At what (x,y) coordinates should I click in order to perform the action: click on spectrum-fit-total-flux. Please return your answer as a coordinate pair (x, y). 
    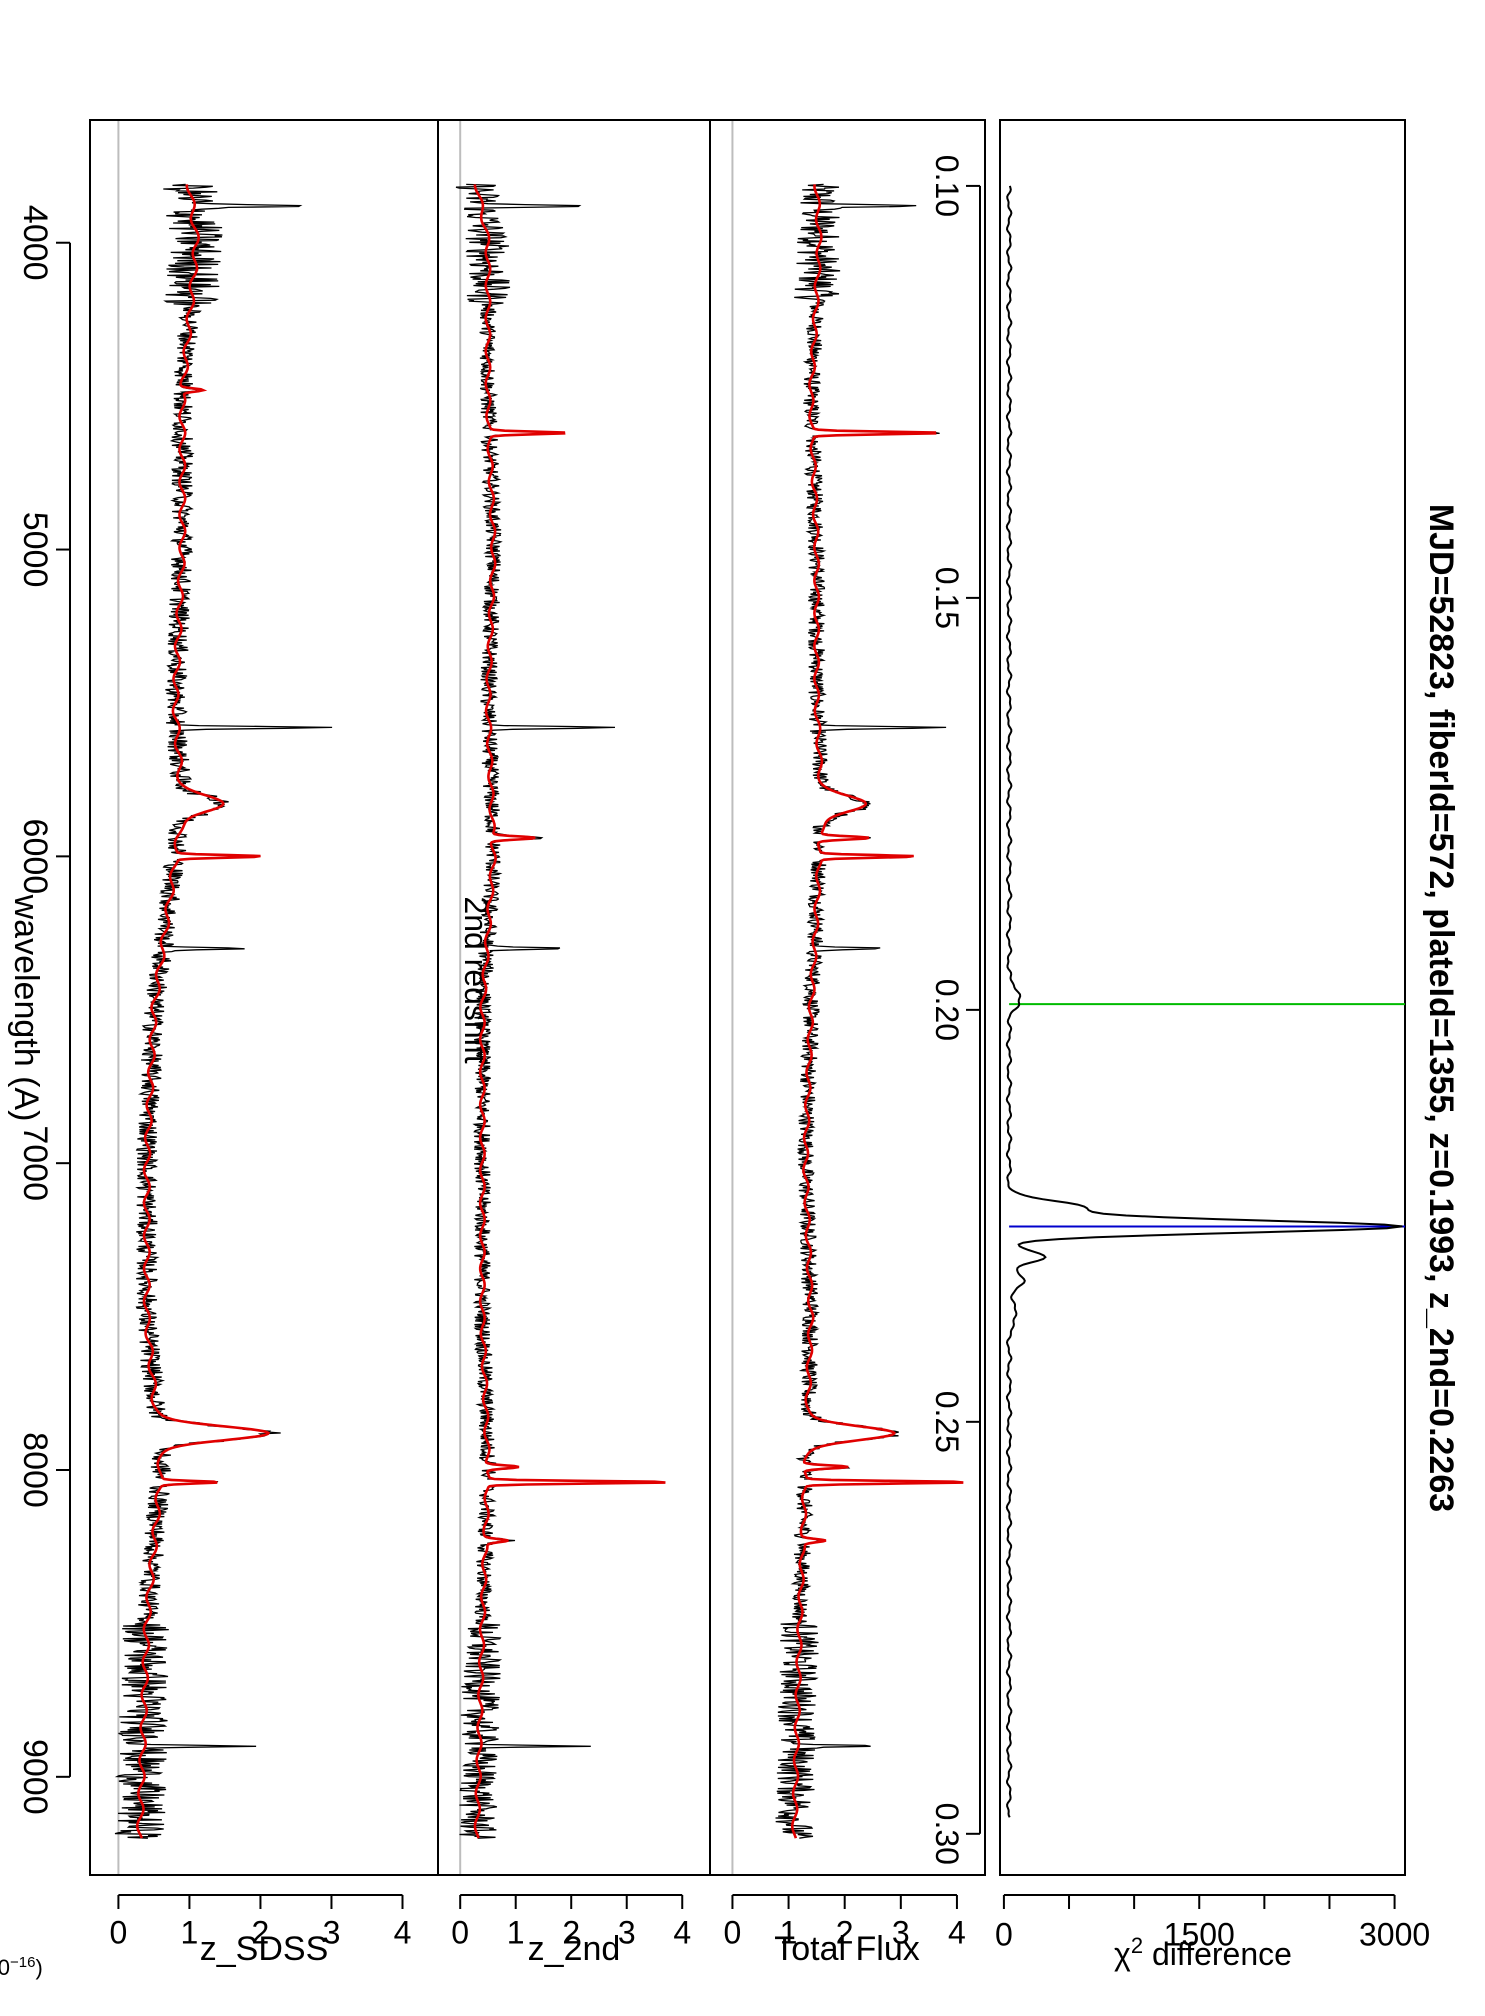
    Looking at the image, I should click on (877, 1011).